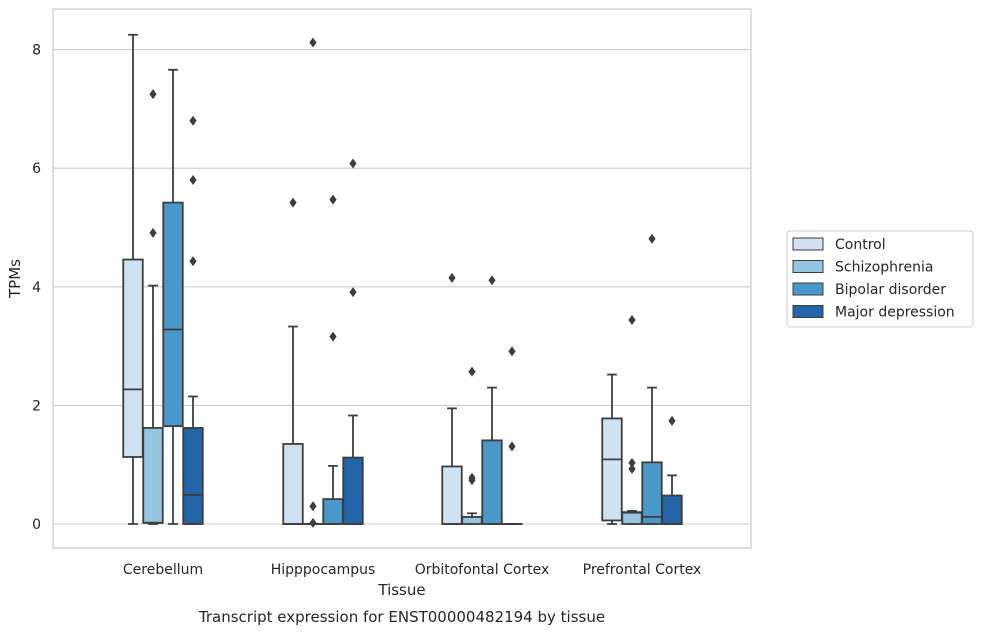 The width and height of the screenshot is (983, 634). Describe the element at coordinates (884, 268) in the screenshot. I see `legend-label: Schizophrenia` at that location.